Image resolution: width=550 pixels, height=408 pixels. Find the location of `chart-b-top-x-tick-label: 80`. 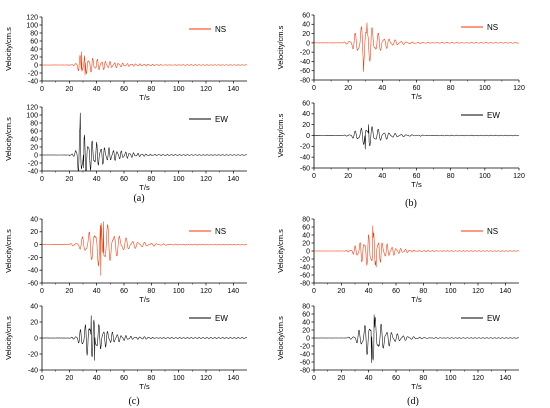

chart-b-top-x-tick-label: 80 is located at coordinates (451, 88).